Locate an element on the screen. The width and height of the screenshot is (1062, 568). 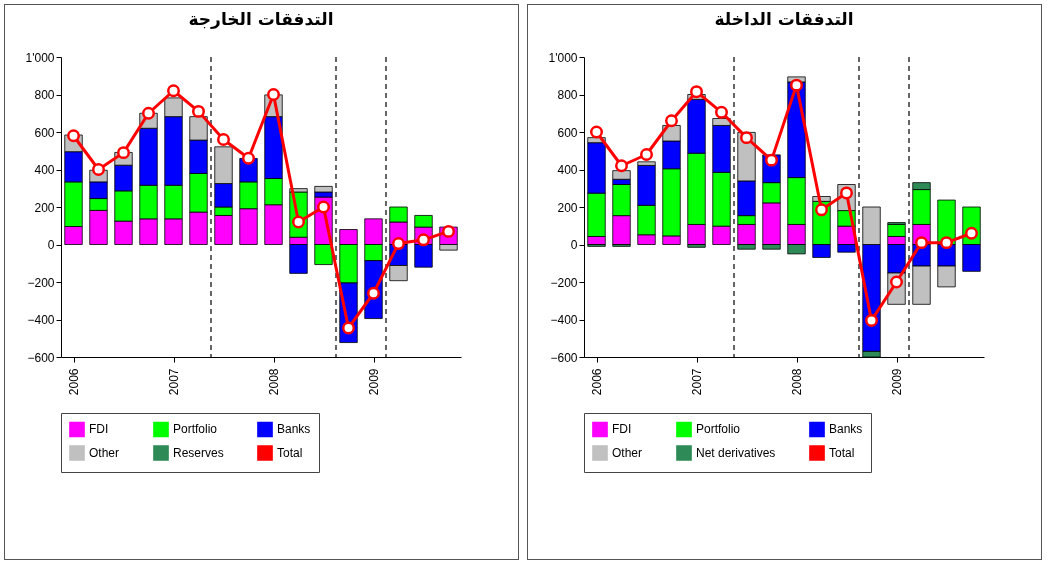
legend-label: Net derivatives is located at coordinates (736, 453).